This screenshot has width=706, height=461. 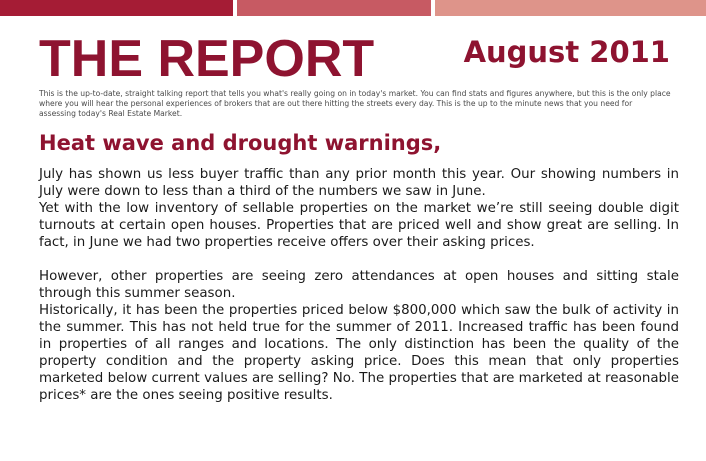 I want to click on report-title: THE REPORT, so click(x=207, y=59).